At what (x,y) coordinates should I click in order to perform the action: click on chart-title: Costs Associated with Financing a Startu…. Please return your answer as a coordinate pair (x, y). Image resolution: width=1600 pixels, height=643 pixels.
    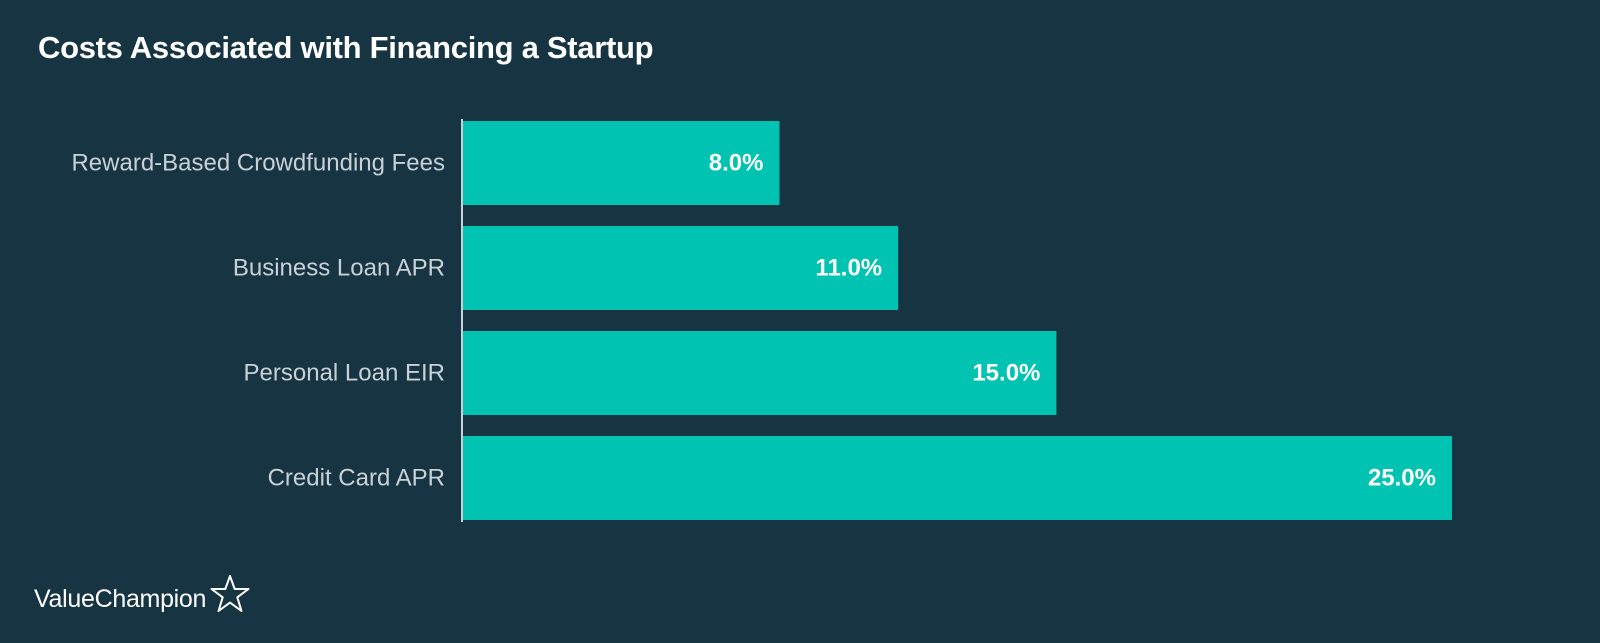
    Looking at the image, I should click on (346, 47).